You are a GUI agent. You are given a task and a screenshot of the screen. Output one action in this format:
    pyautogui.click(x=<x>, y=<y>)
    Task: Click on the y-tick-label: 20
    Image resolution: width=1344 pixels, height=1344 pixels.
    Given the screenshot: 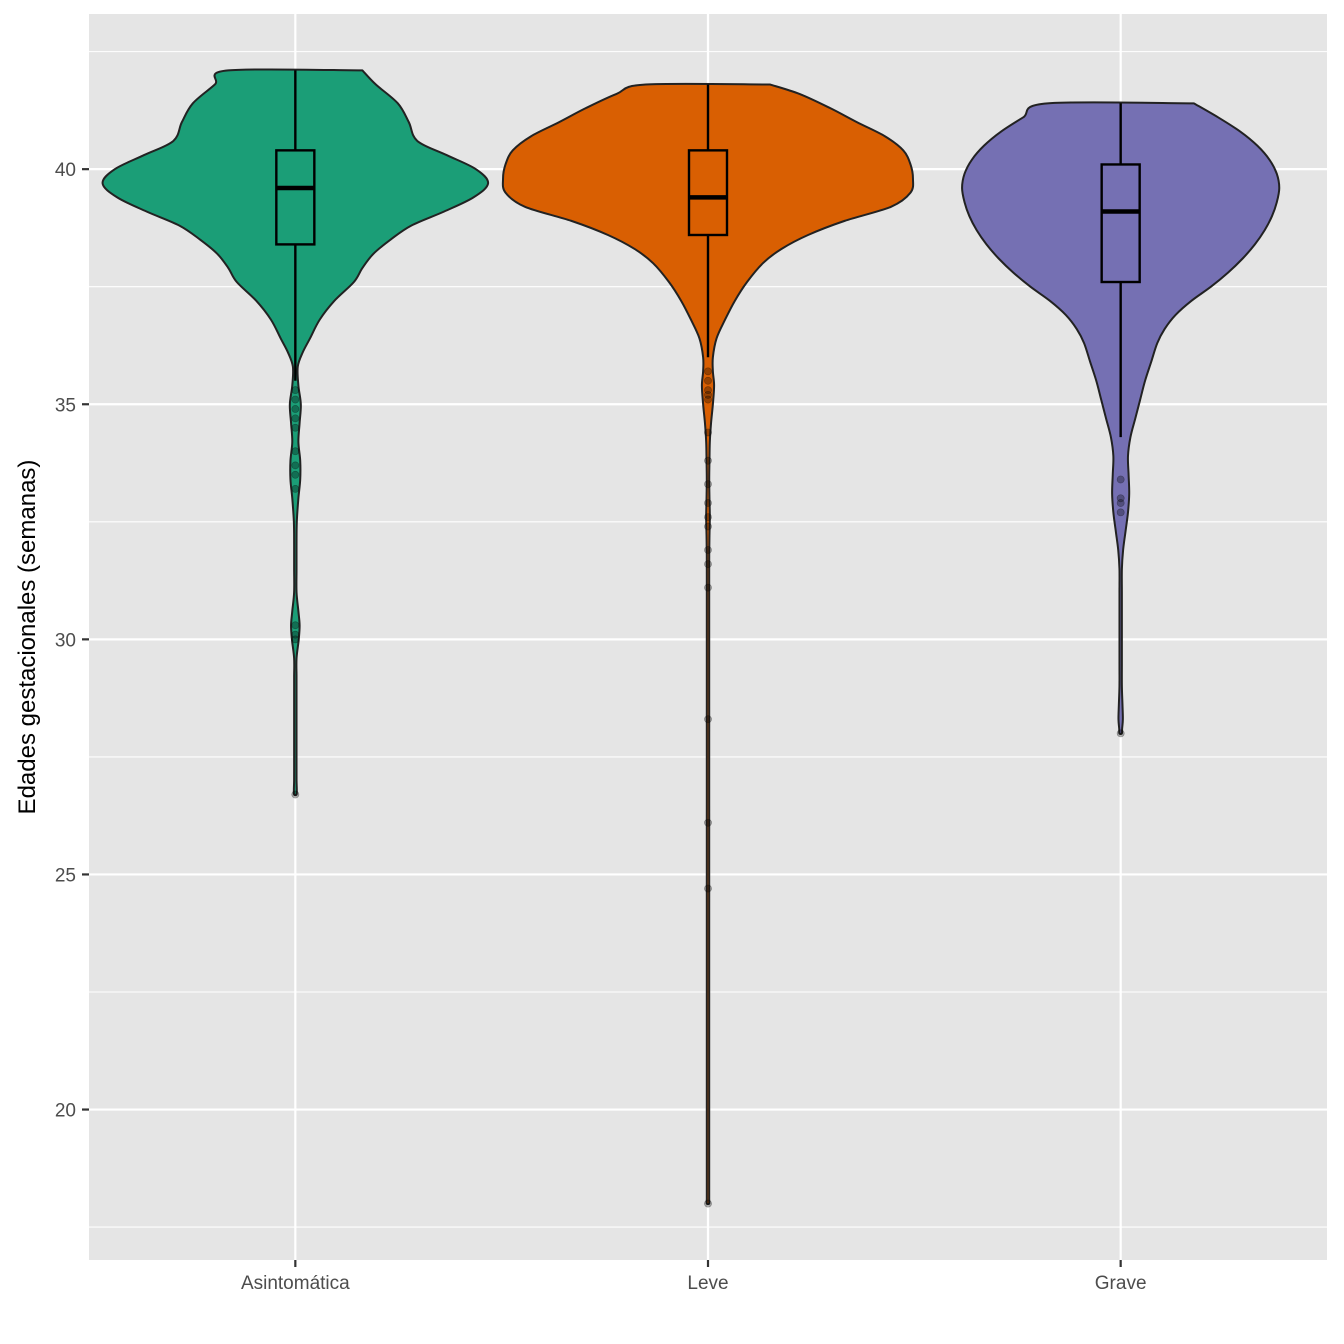 What is the action you would take?
    pyautogui.click(x=65, y=1111)
    